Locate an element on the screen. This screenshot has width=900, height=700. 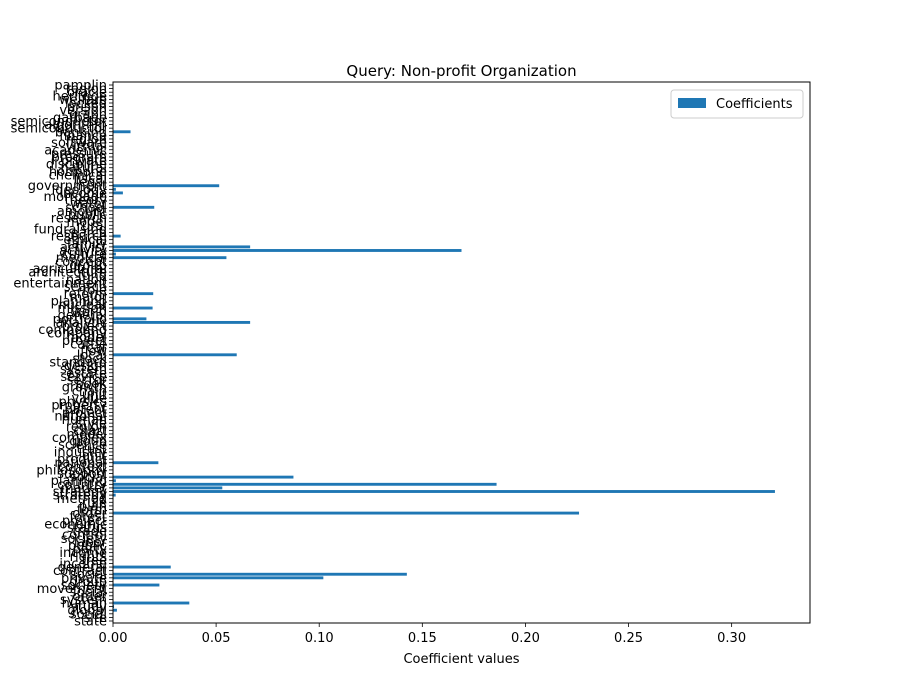
legend-label: Coefficients is located at coordinates (754, 104).